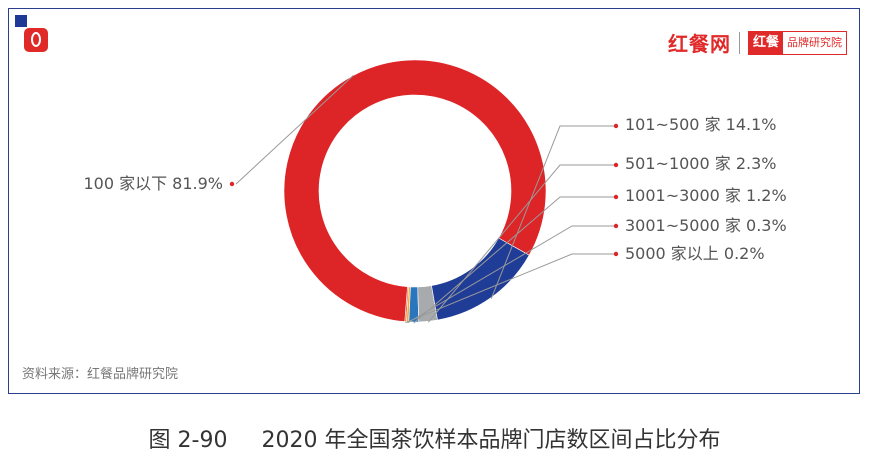 The width and height of the screenshot is (869, 468). I want to click on corner-accent, so click(21, 21).